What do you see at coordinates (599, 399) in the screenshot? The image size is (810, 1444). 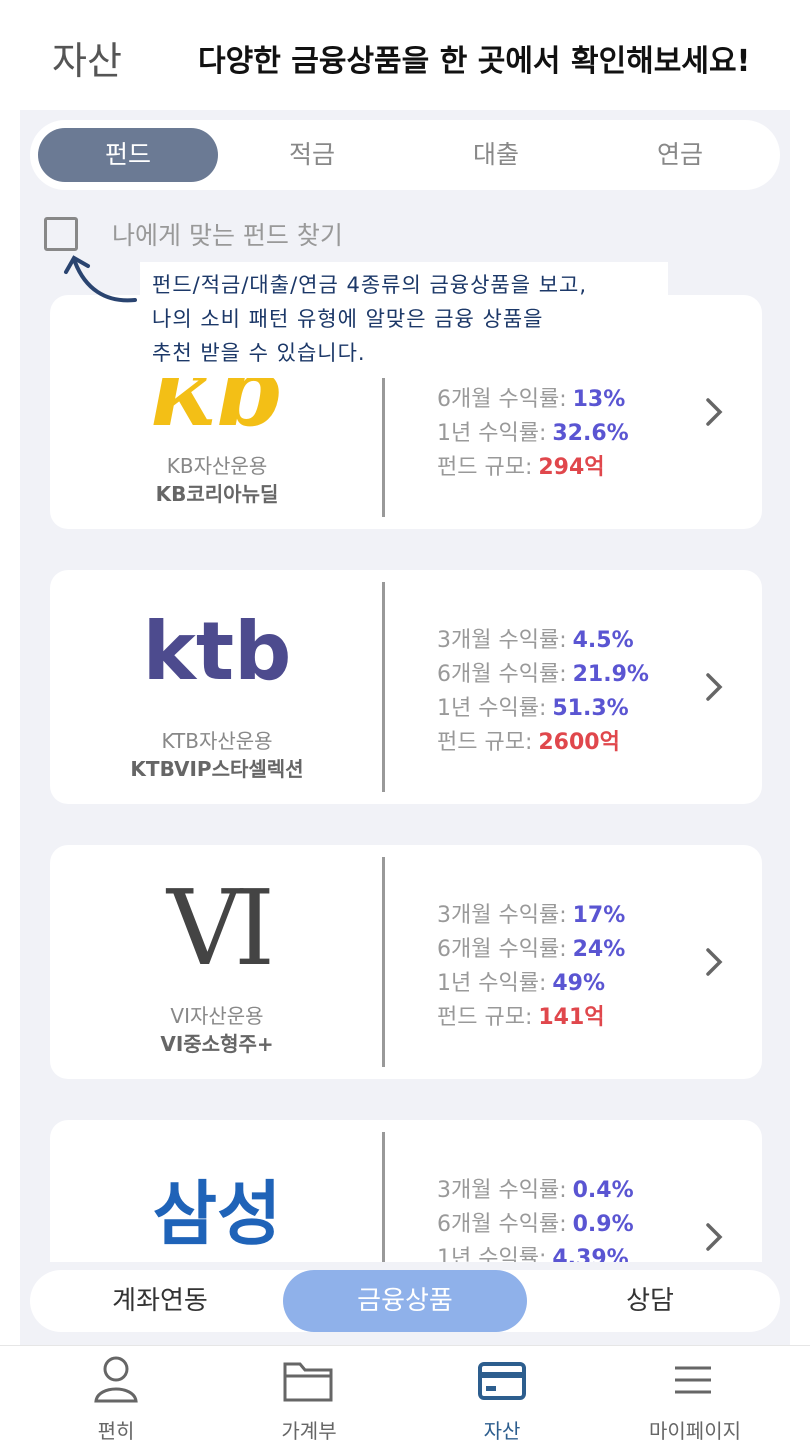 I see `stat-value: 13%` at bounding box center [599, 399].